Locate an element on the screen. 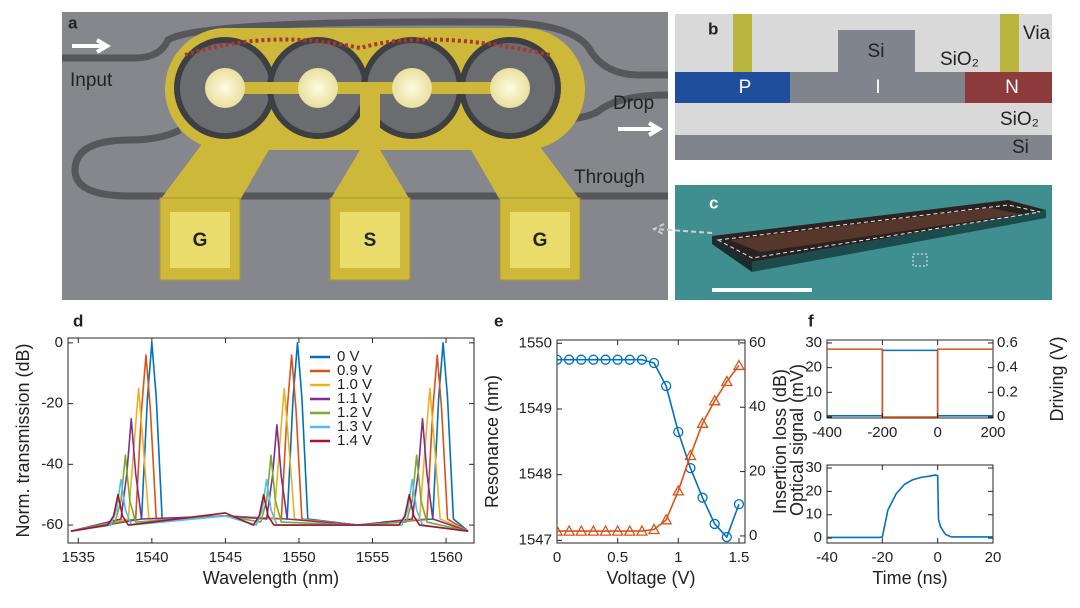 The height and width of the screenshot is (608, 1080). y-tick-label: -60 is located at coordinates (52, 524).